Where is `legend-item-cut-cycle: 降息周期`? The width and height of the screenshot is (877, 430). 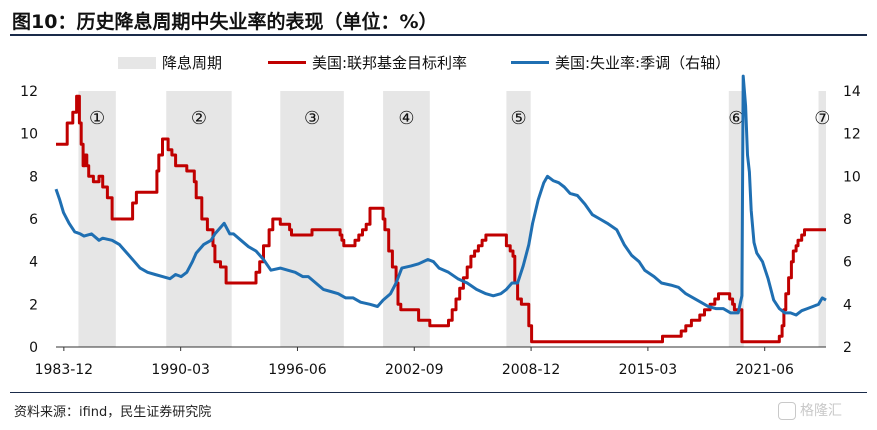
legend-item-cut-cycle: 降息周期 is located at coordinates (170, 62).